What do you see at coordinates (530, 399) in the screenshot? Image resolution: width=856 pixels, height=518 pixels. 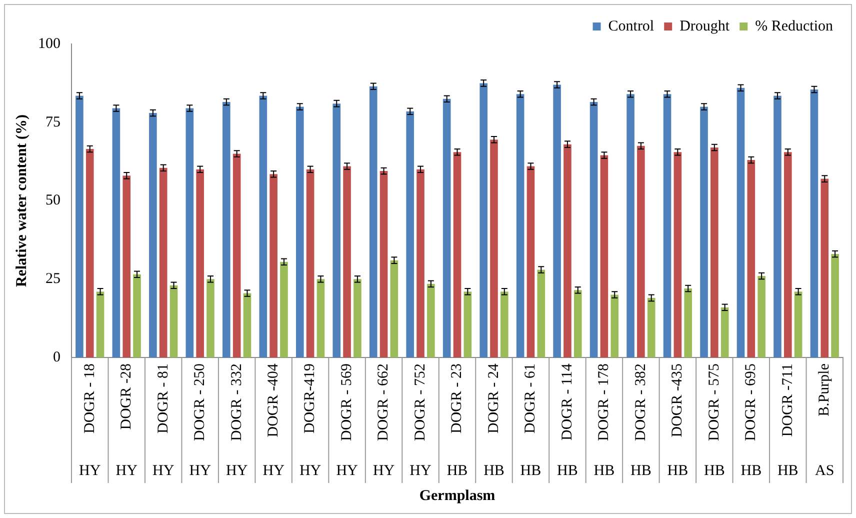 I see `x-tick-label: DOGR - 61` at bounding box center [530, 399].